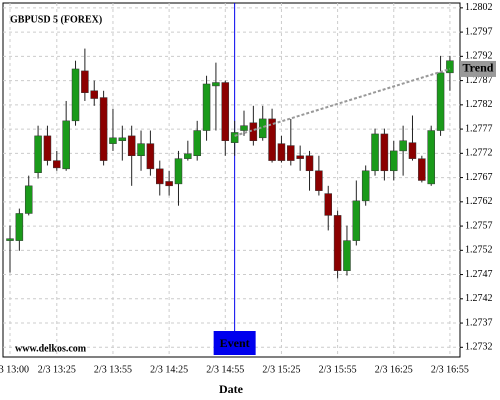  What do you see at coordinates (14, 369) in the screenshot?
I see `x-tick-label: 2/3 13:00` at bounding box center [14, 369].